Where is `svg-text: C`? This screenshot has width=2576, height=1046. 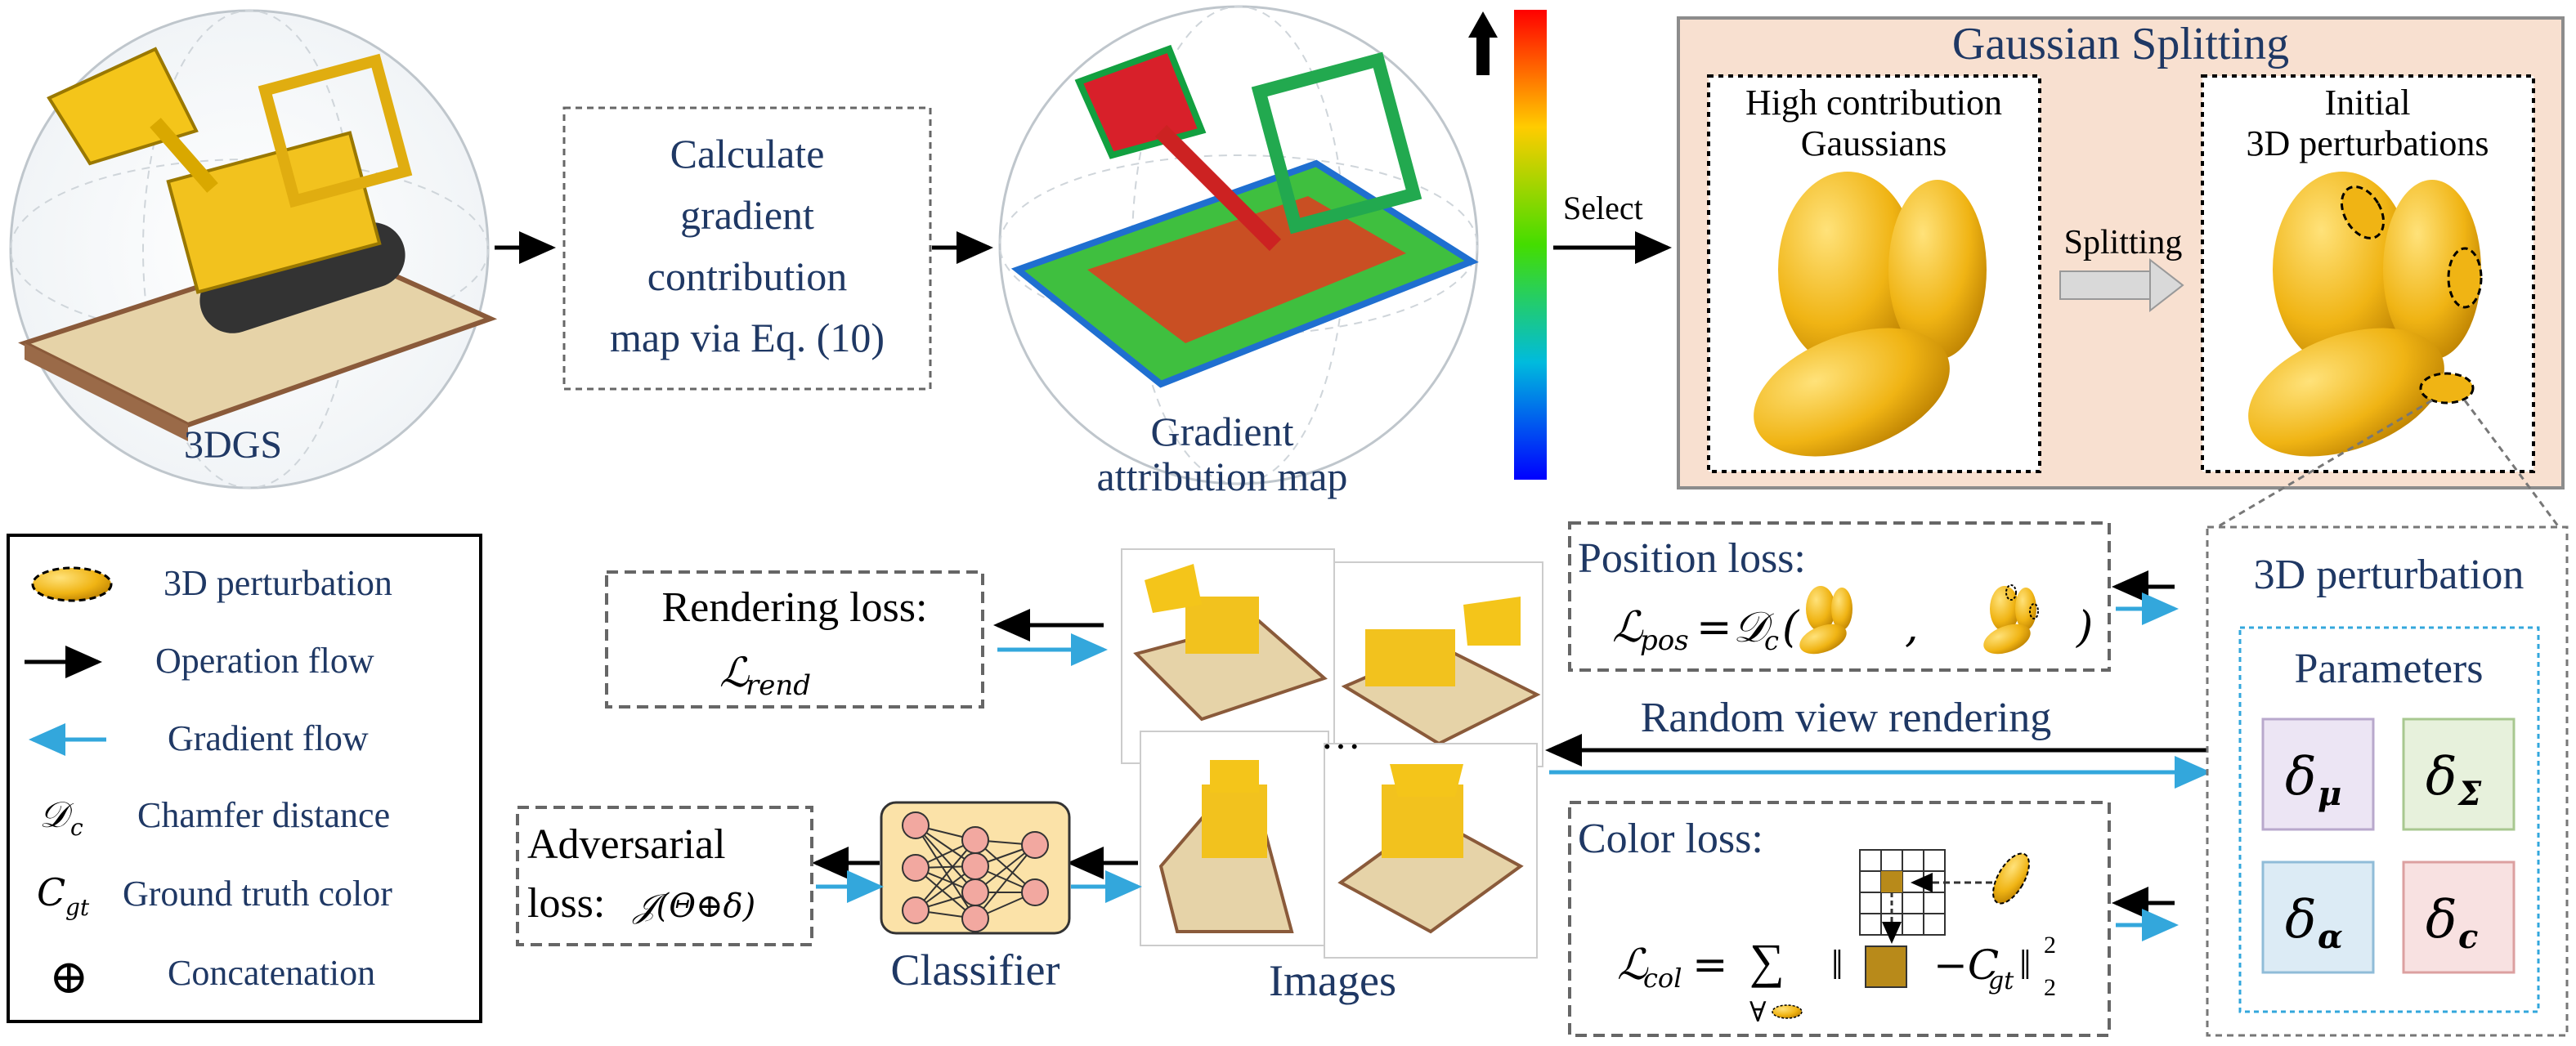 svg-text: C is located at coordinates (51, 892).